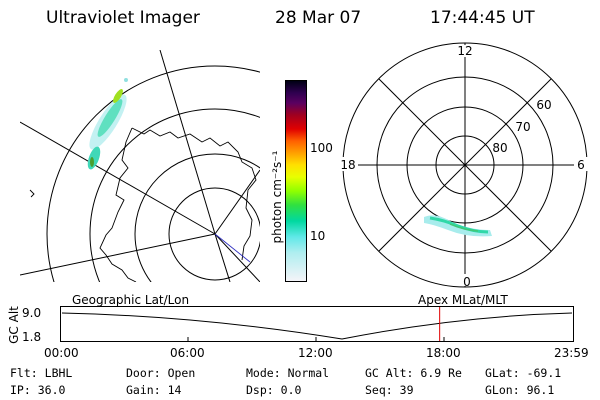  What do you see at coordinates (41, 373) in the screenshot?
I see `status-flt: Flt: LBHL` at bounding box center [41, 373].